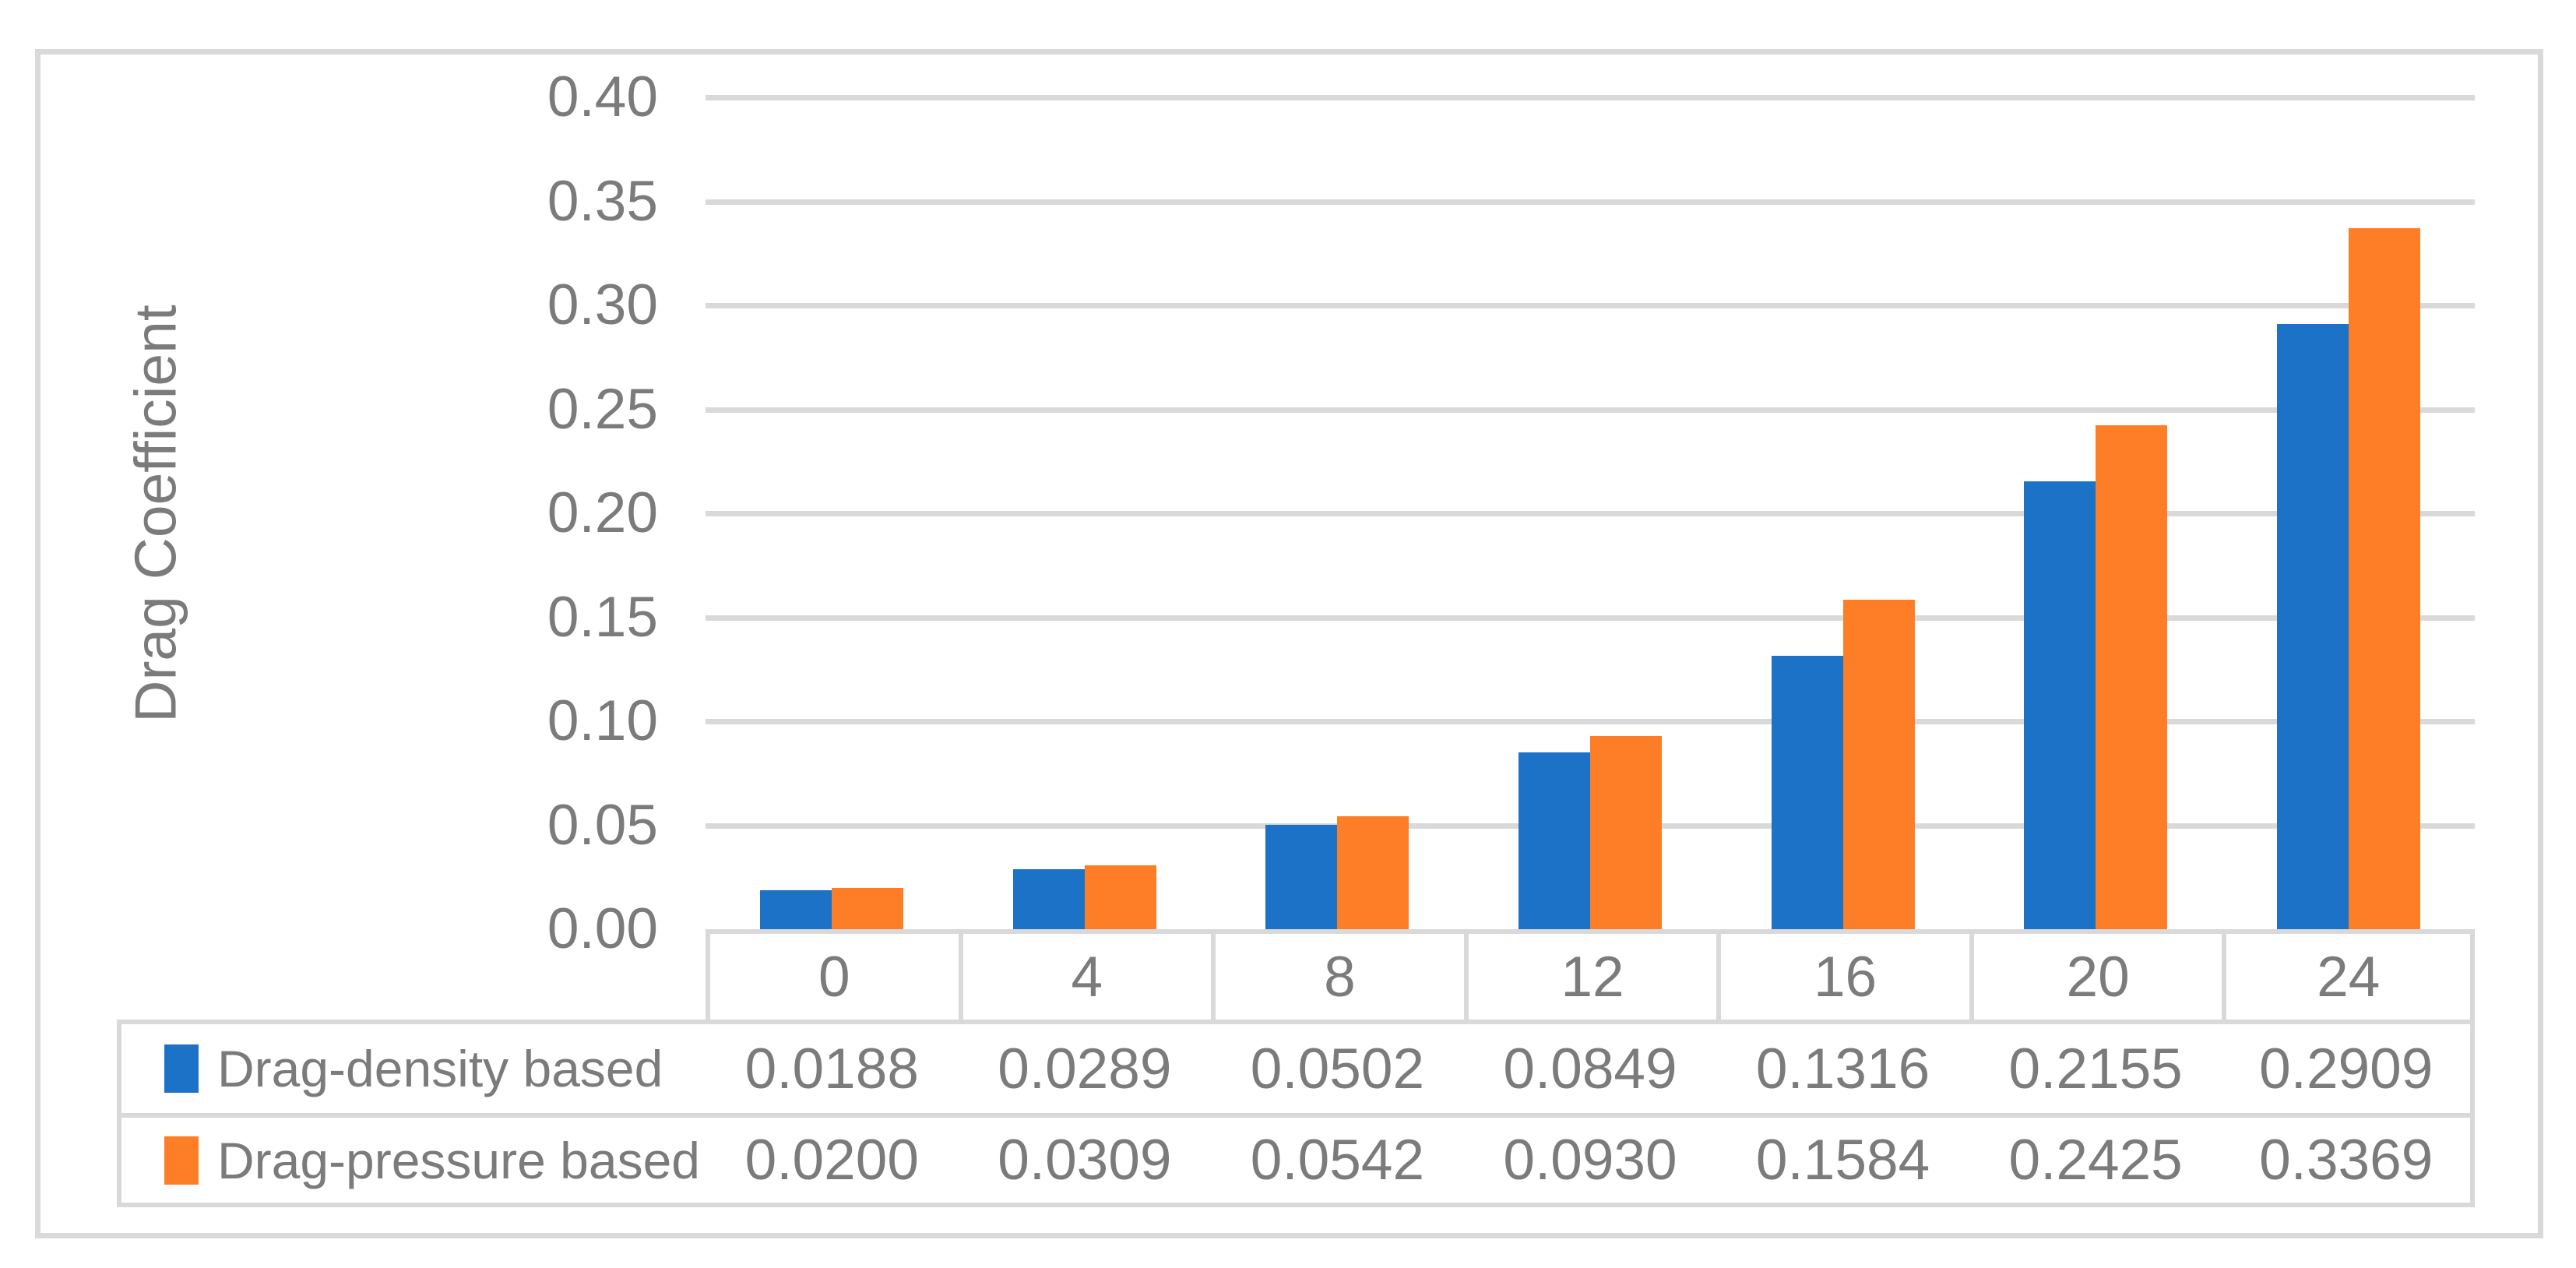 This screenshot has height=1268, width=2576. What do you see at coordinates (2312, 626) in the screenshot?
I see `bar-s0-x24` at bounding box center [2312, 626].